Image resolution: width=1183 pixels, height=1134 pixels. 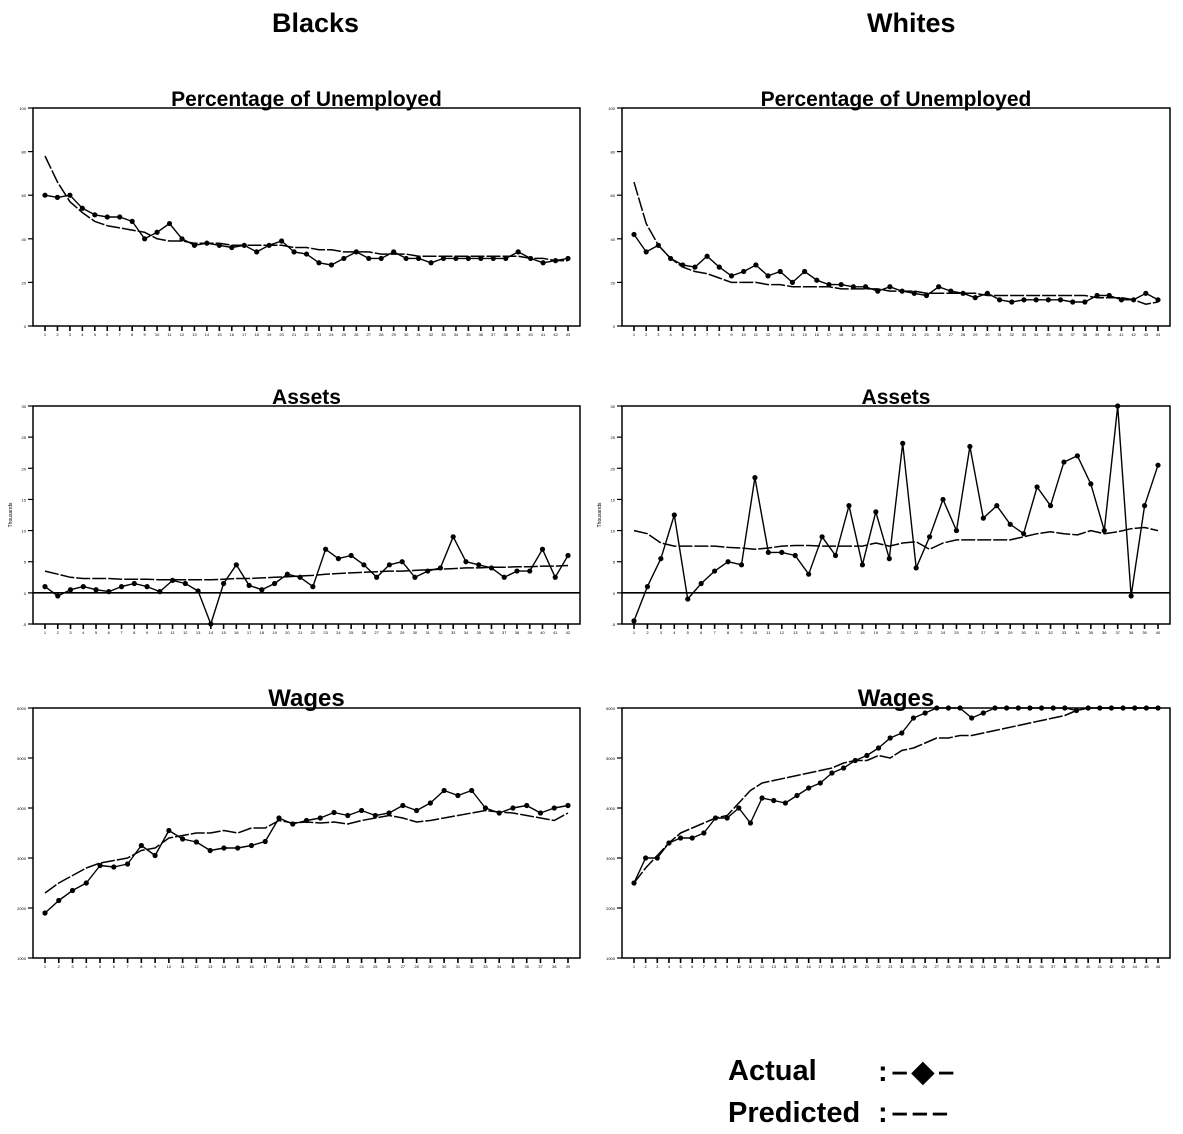 I want to click on y-tick-label: 10, so click(x=24, y=531).